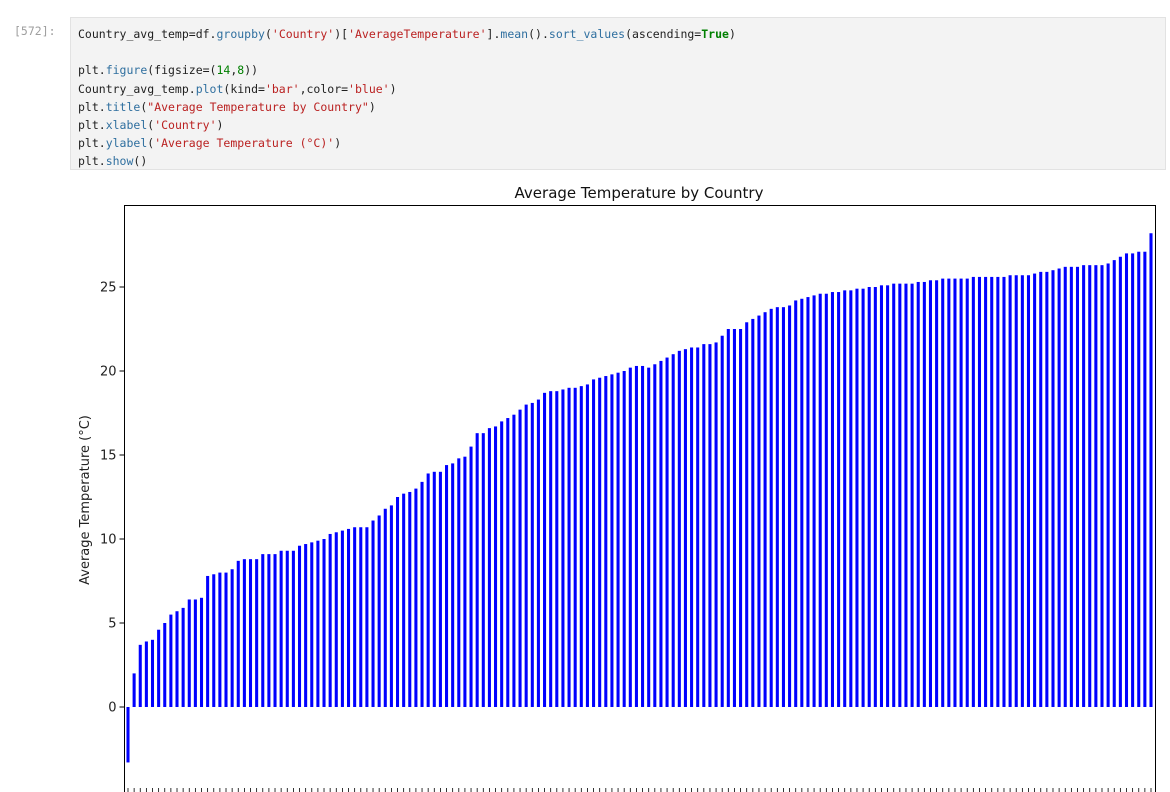 The height and width of the screenshot is (792, 1170). What do you see at coordinates (715, 34) in the screenshot?
I see `code-token: True` at bounding box center [715, 34].